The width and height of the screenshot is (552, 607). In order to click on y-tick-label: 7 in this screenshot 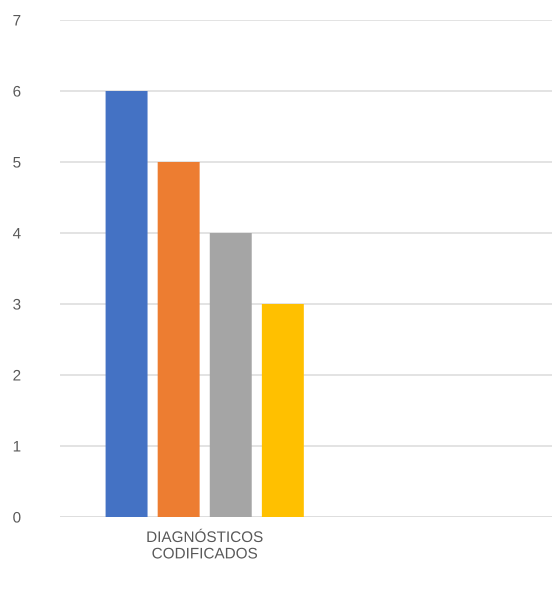, I will do `click(16, 20)`.